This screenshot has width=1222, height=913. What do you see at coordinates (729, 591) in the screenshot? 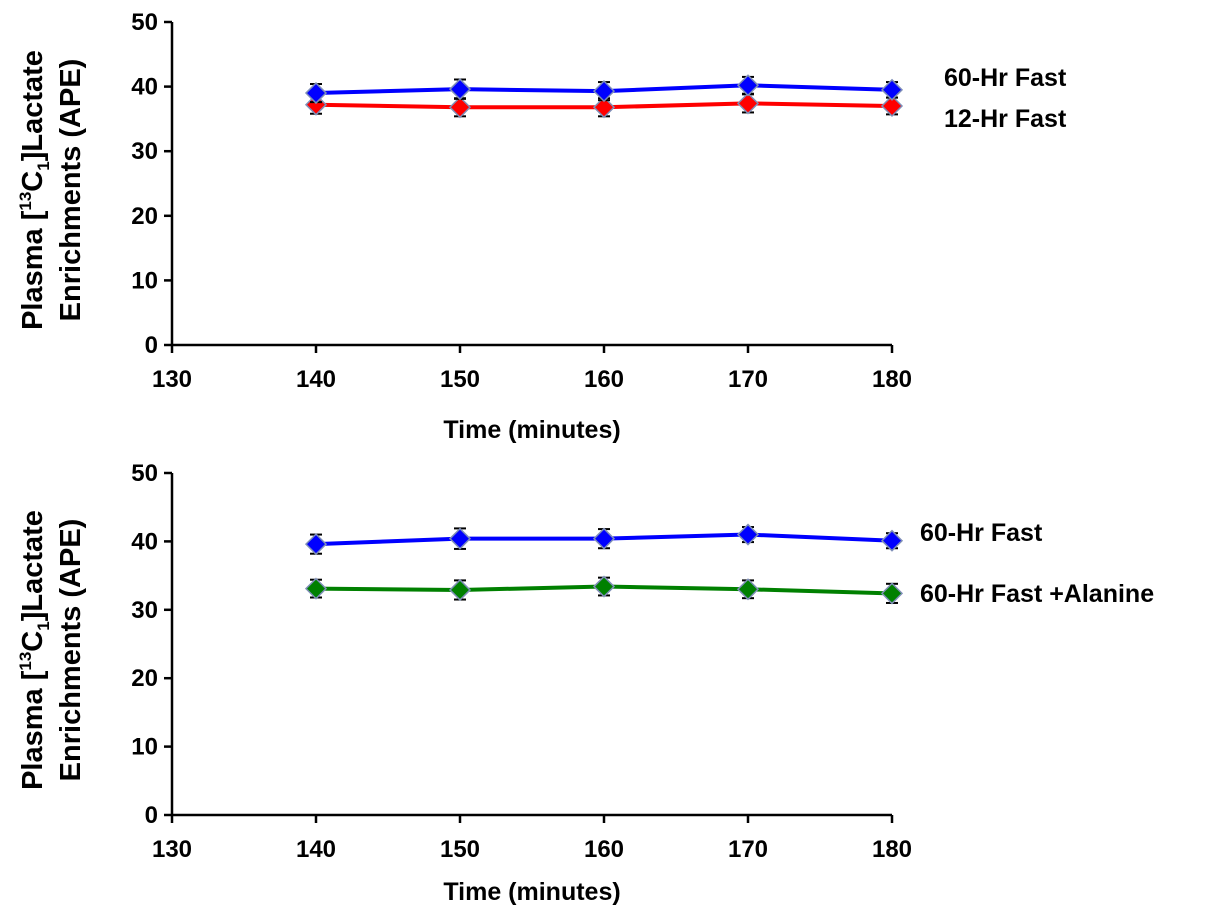
I see `series-2: 60-Hr Fast +Alanine` at bounding box center [729, 591].